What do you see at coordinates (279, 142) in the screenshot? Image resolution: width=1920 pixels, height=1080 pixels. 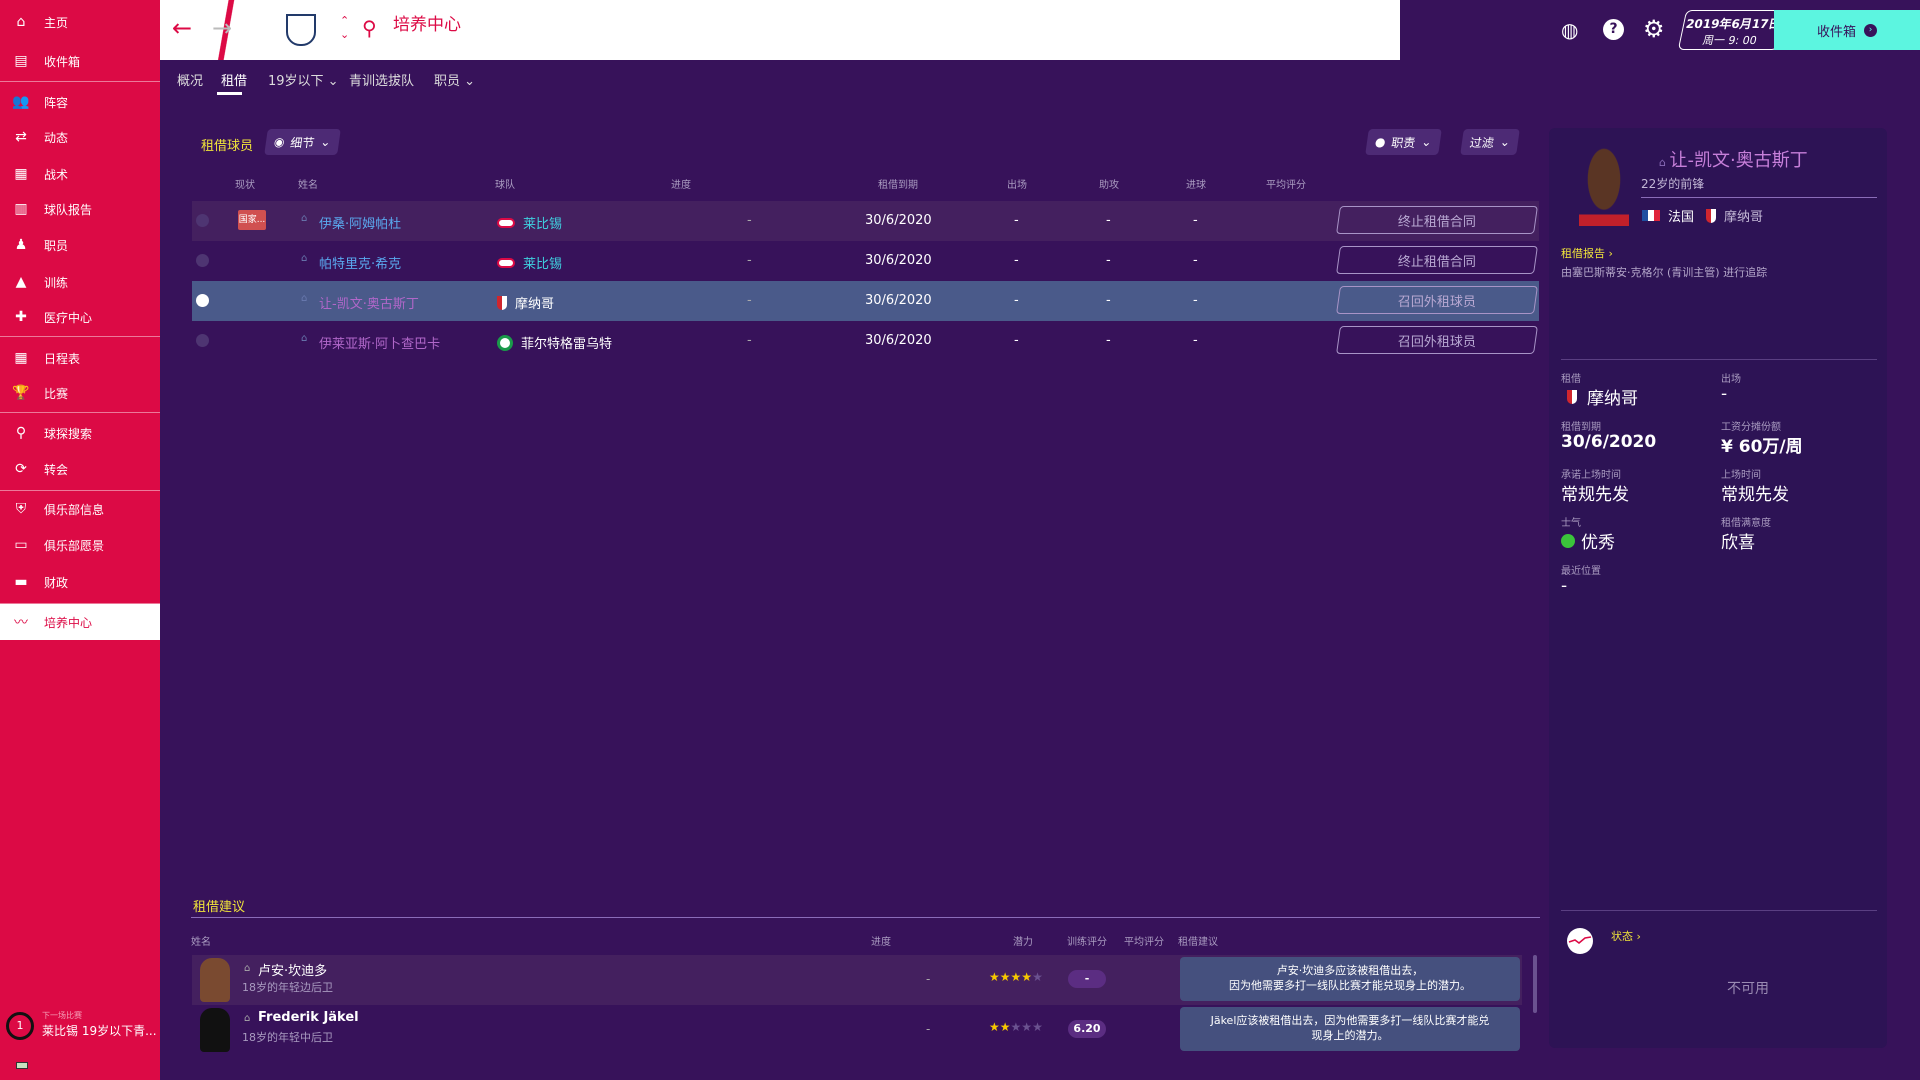 I see `eye-icon: ◉` at bounding box center [279, 142].